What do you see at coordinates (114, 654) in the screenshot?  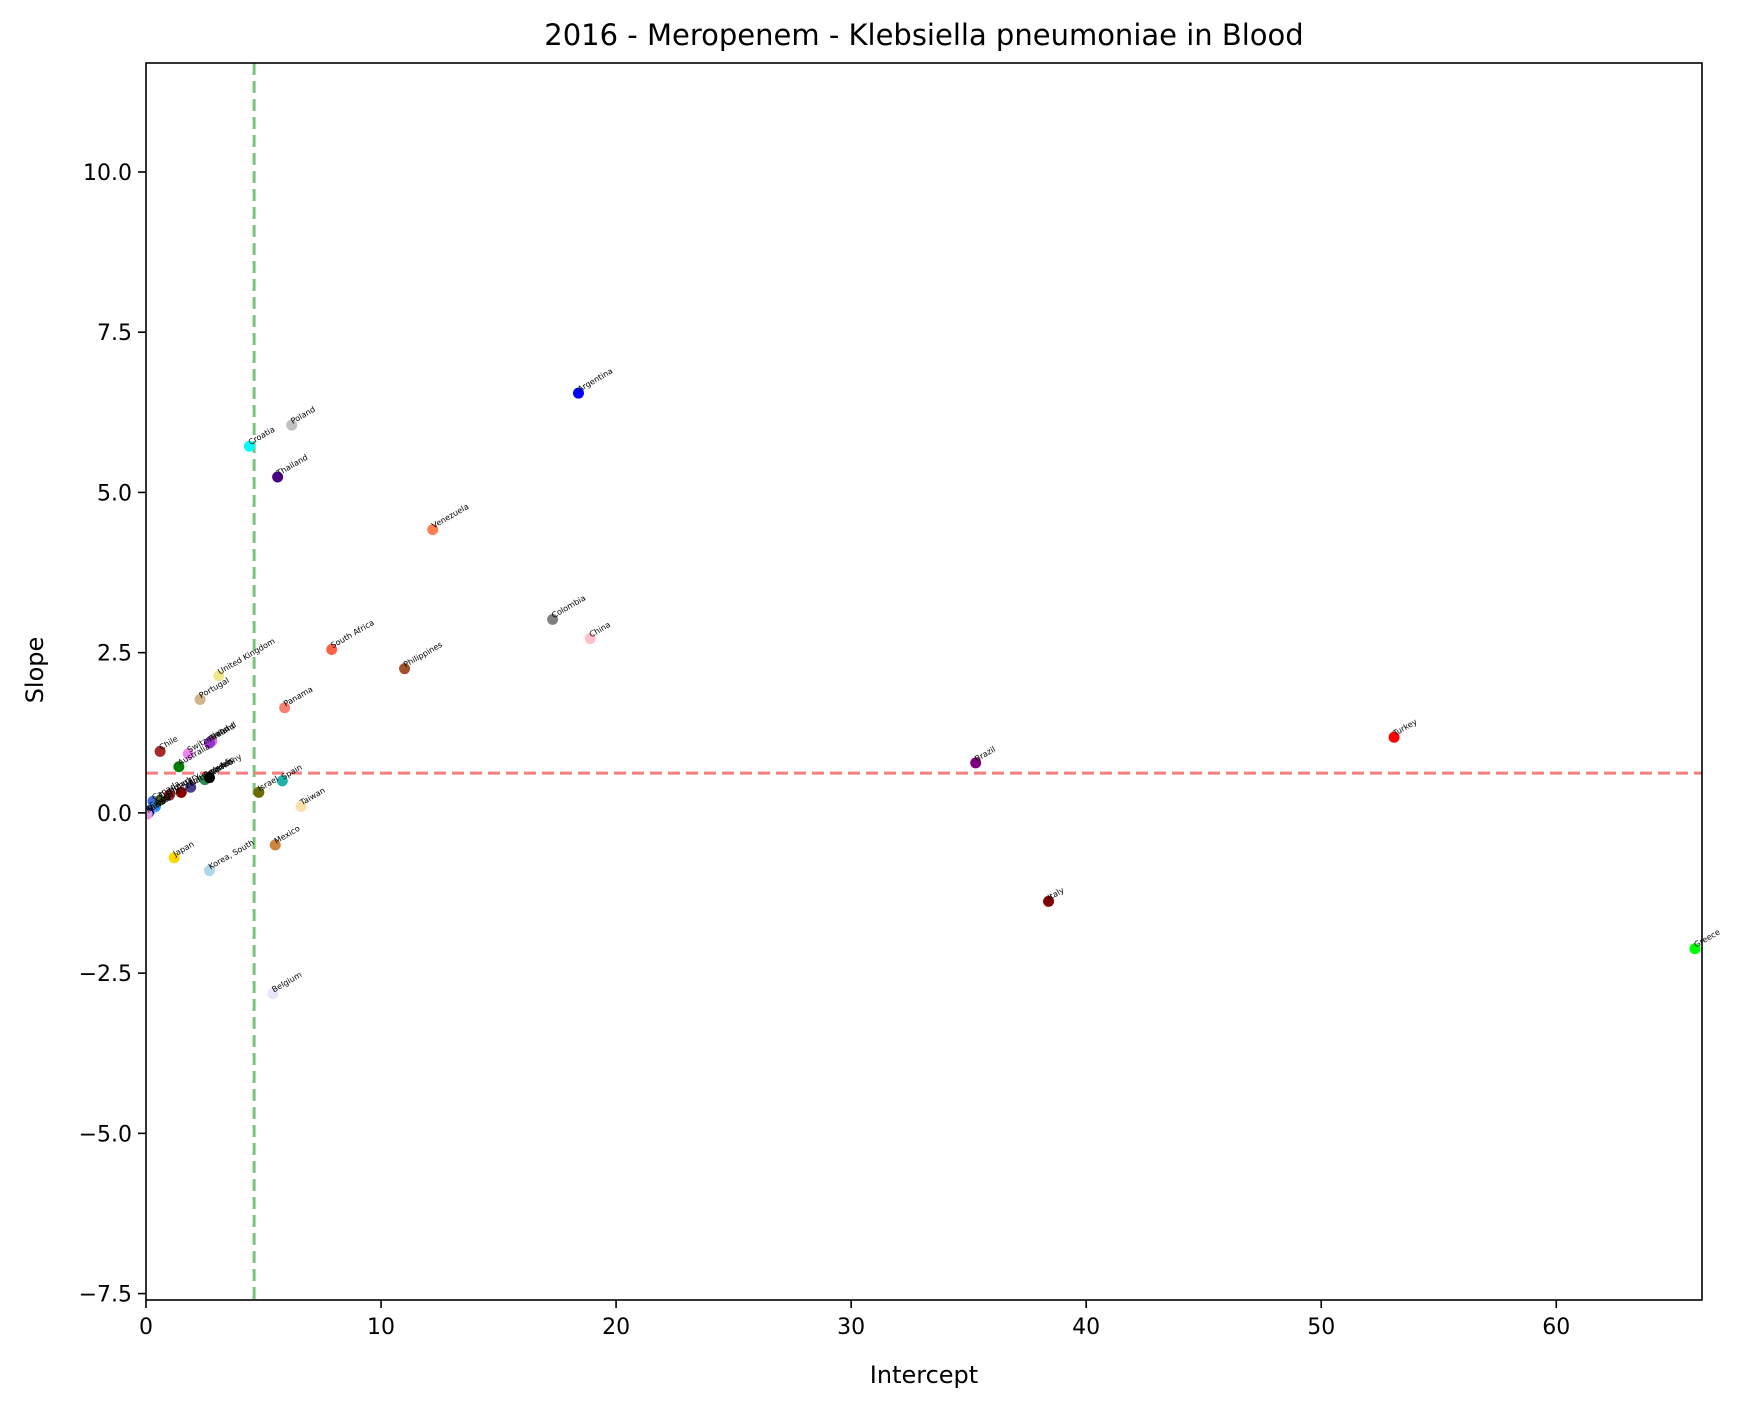 I see `y-tick-label: 2.5` at bounding box center [114, 654].